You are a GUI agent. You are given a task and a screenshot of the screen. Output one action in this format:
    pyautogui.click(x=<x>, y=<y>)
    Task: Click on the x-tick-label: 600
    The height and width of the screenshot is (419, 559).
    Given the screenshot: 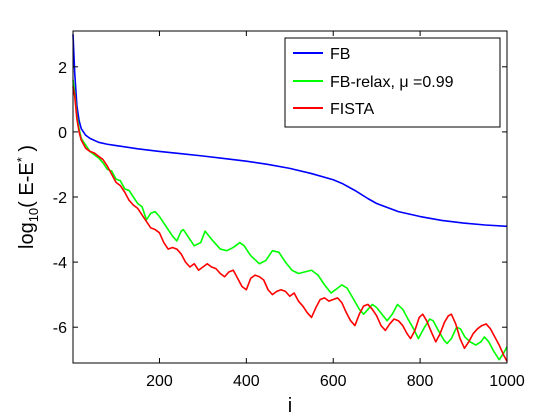 What is the action you would take?
    pyautogui.click(x=333, y=381)
    